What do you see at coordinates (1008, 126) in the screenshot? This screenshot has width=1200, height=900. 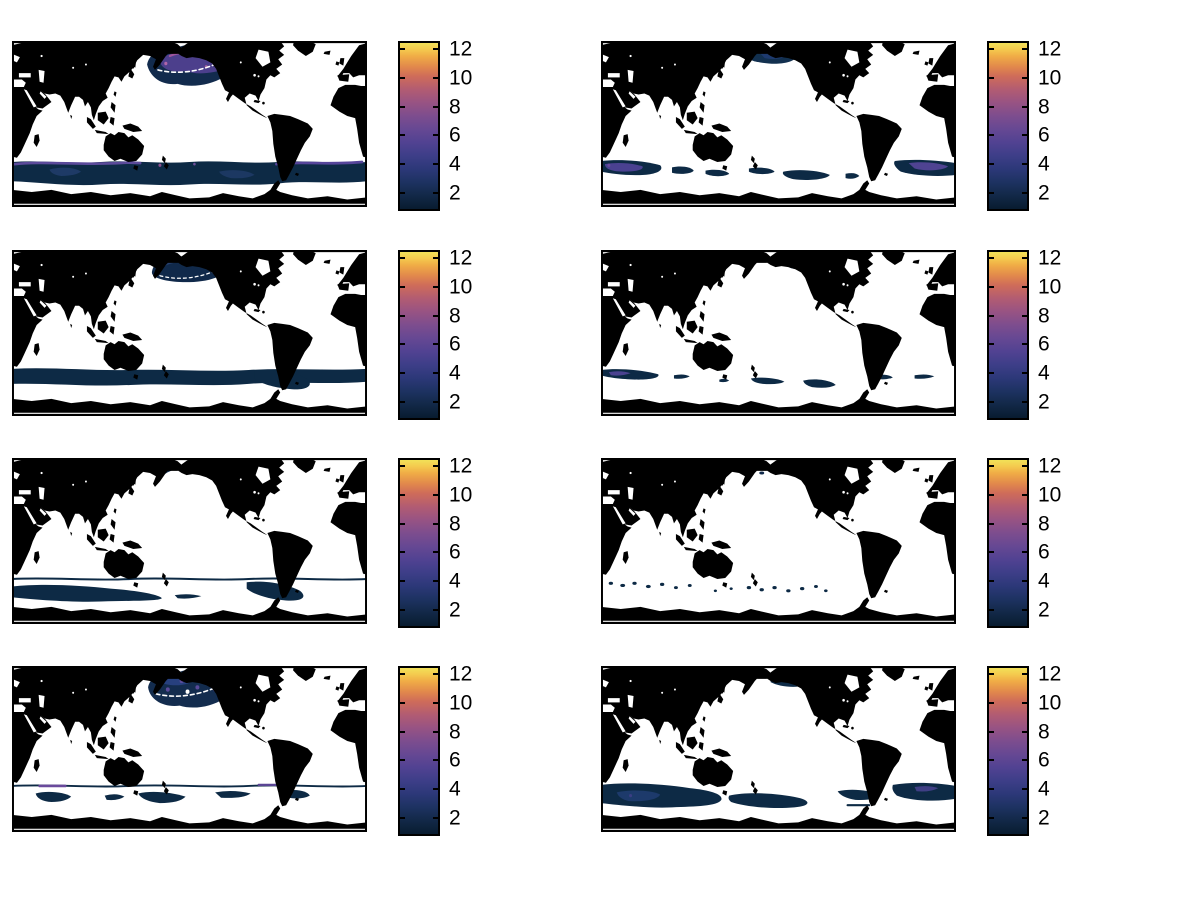 I see `colorbar-r1c2` at bounding box center [1008, 126].